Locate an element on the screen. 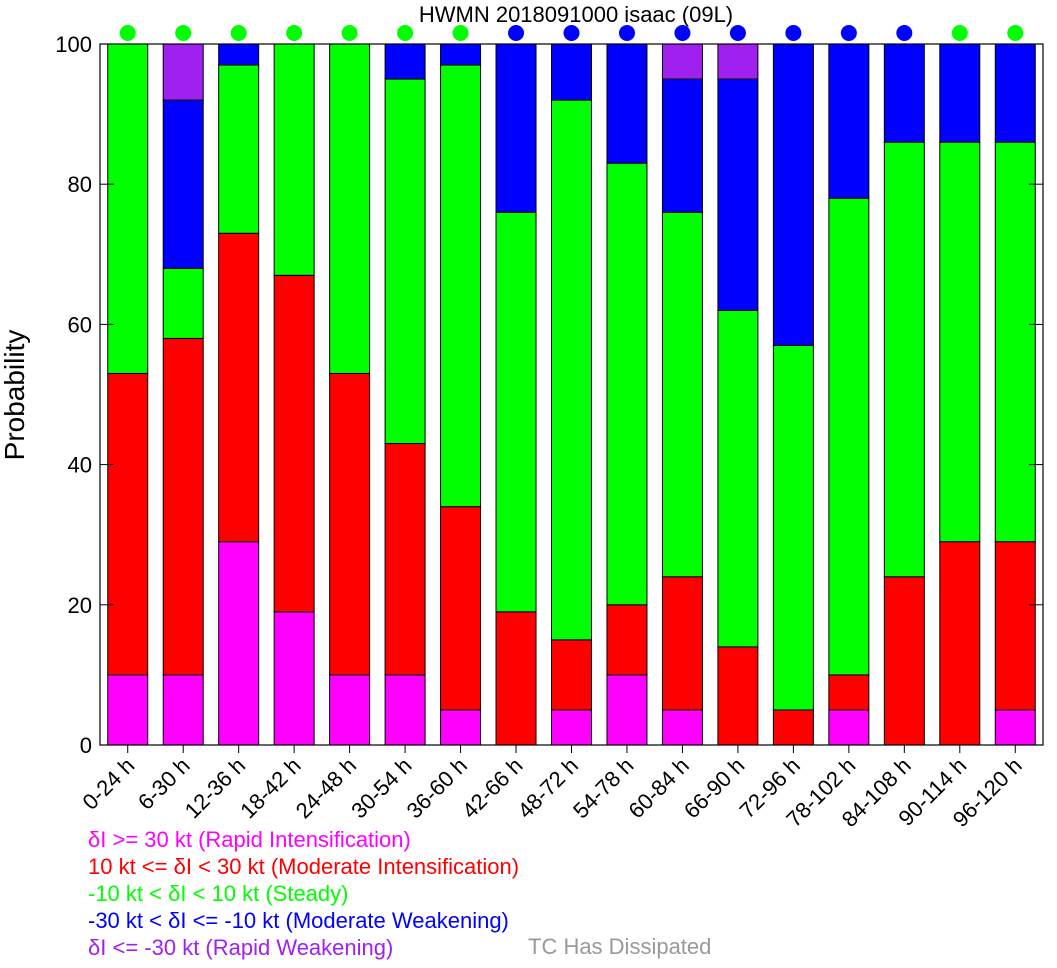 The width and height of the screenshot is (1057, 968). legend-entry-rapid-weakening: δI <= -30 kt (Rapid Weakening) is located at coordinates (241, 947).